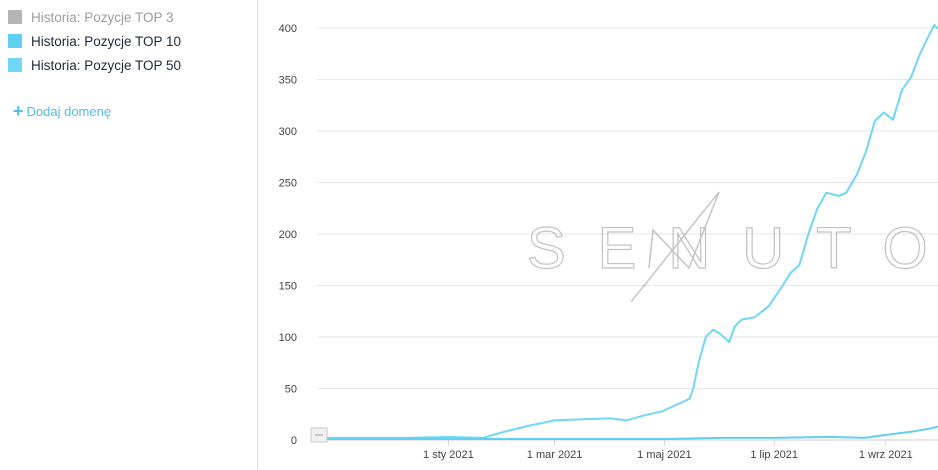 Image resolution: width=938 pixels, height=470 pixels. I want to click on y-tick-label: 250, so click(288, 184).